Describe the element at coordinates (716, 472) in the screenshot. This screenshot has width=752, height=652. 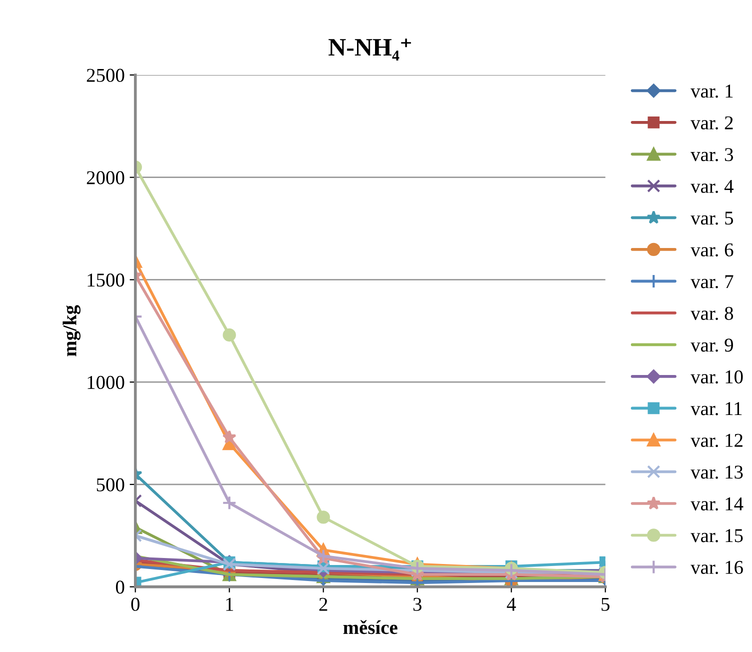
I see `legend-label: var. 13` at that location.